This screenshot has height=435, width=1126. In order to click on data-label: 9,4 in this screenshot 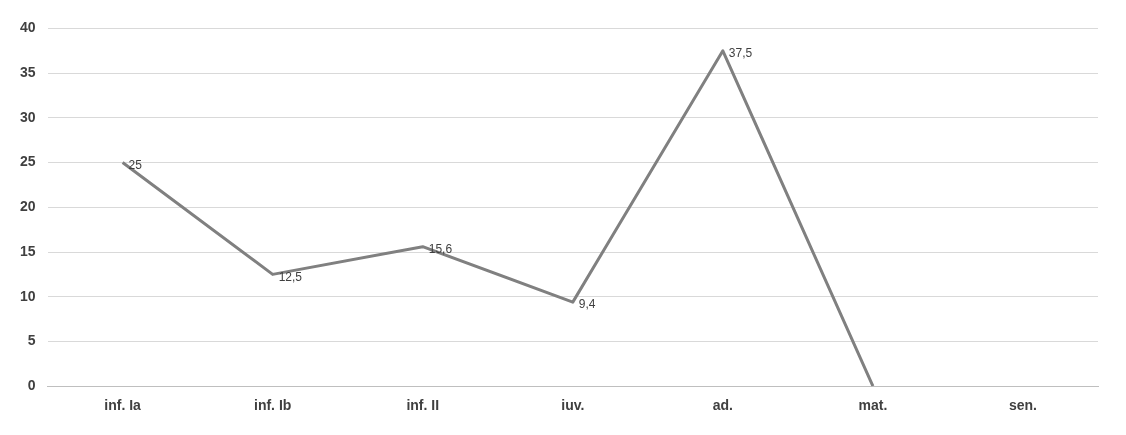, I will do `click(587, 304)`.